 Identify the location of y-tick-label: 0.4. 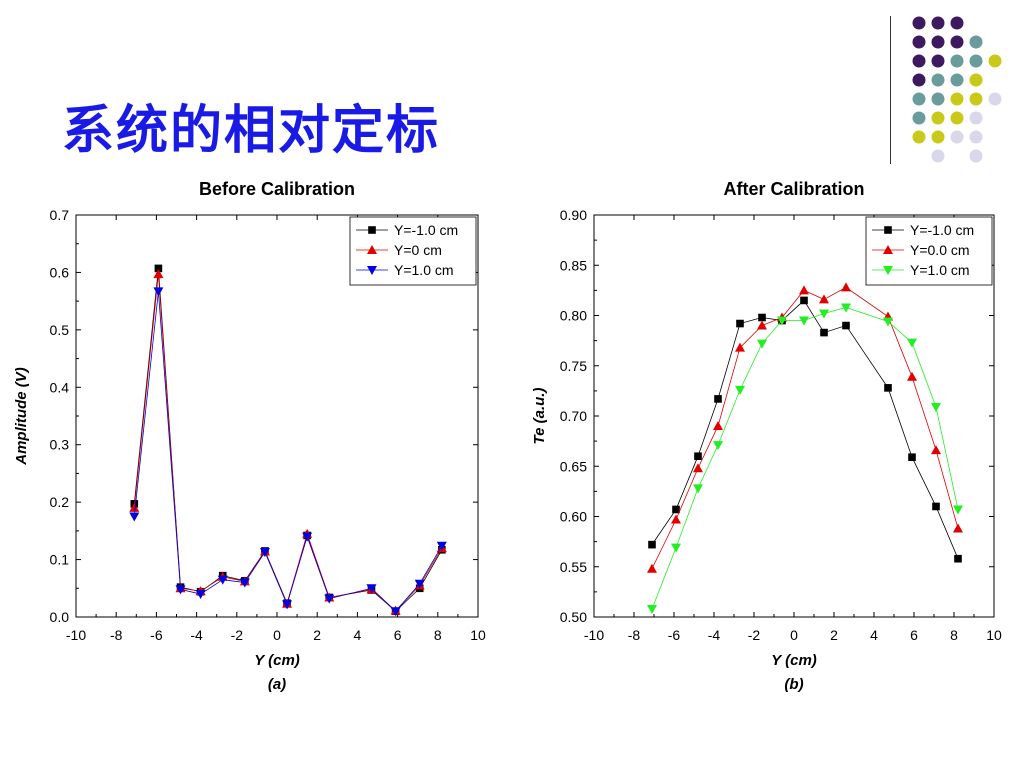
(60, 387).